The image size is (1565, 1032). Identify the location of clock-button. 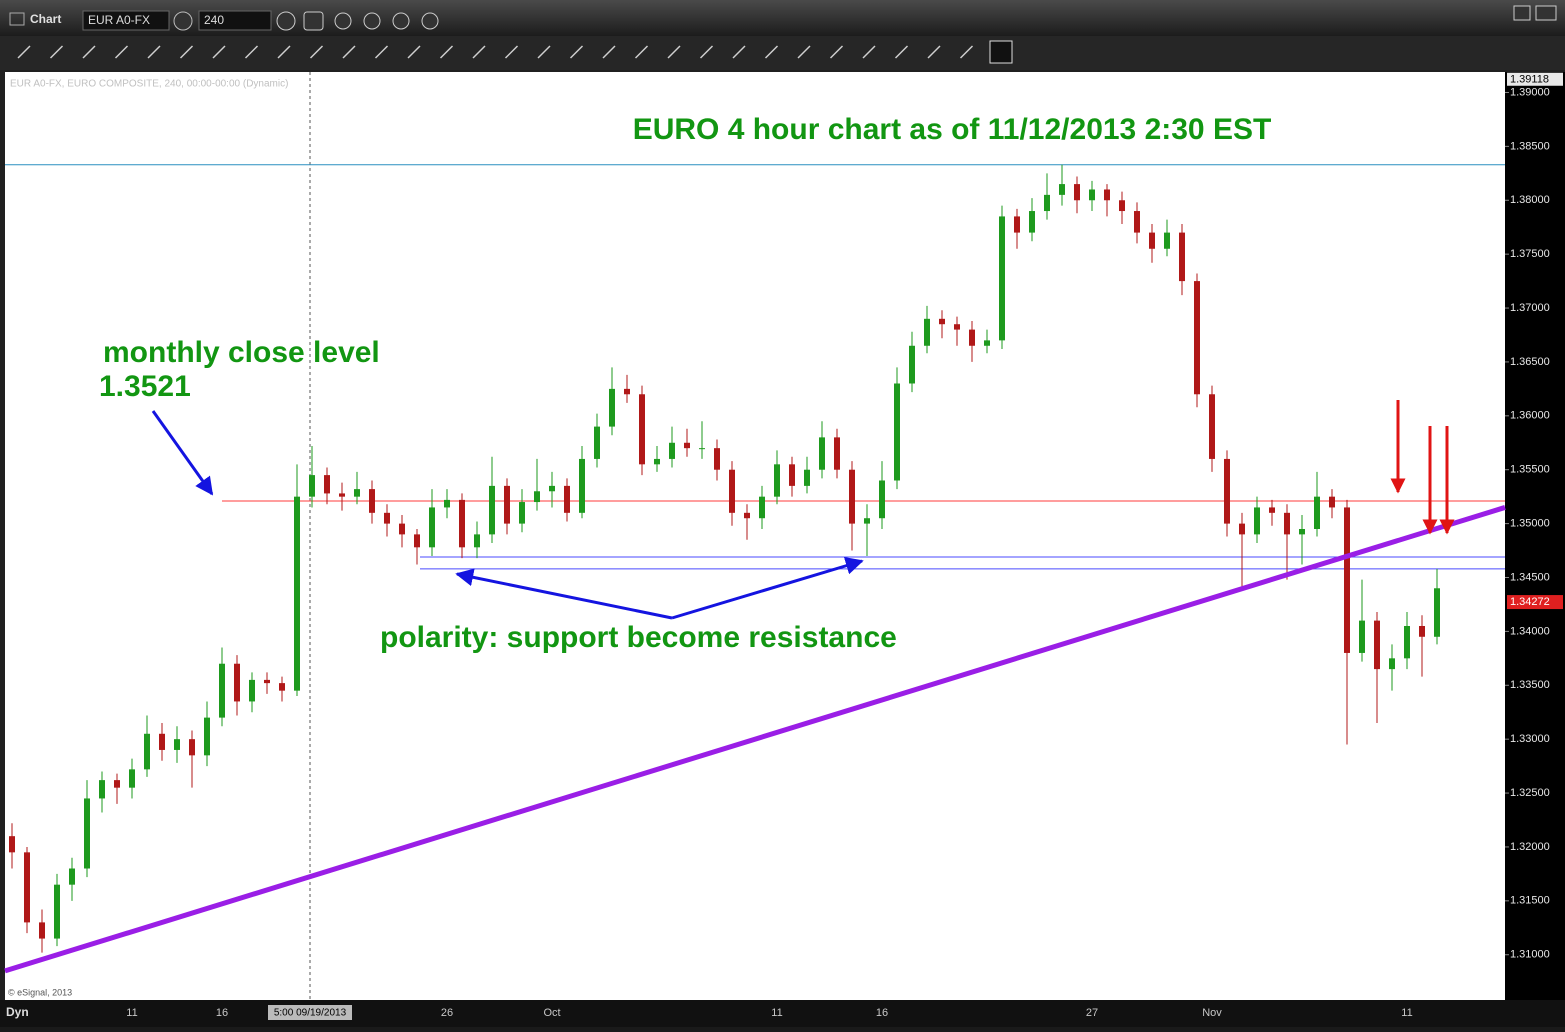
(286, 21).